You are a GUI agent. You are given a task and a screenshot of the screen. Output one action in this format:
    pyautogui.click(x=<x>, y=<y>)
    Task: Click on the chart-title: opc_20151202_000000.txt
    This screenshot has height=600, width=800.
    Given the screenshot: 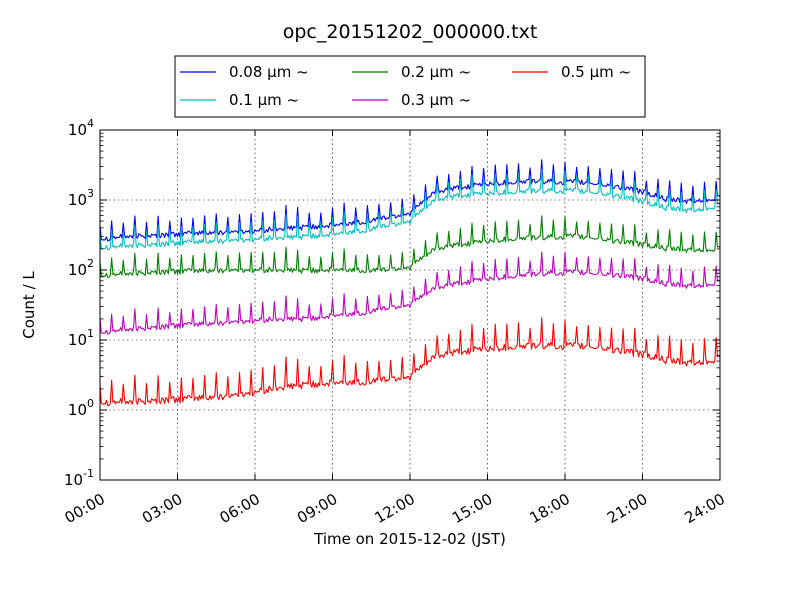 What is the action you would take?
    pyautogui.click(x=410, y=32)
    